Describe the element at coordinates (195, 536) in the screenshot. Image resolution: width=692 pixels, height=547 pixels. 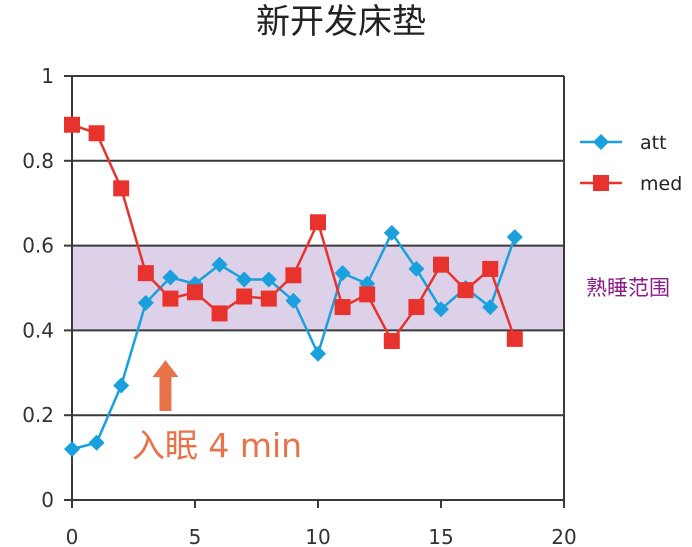
I see `x-tick-label: 5` at that location.